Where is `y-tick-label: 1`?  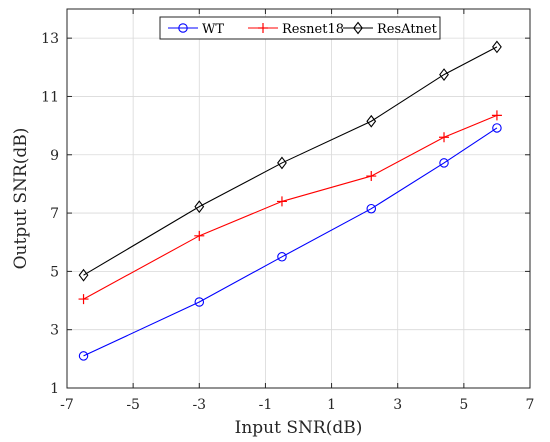 y-tick-label: 1 is located at coordinates (54, 389).